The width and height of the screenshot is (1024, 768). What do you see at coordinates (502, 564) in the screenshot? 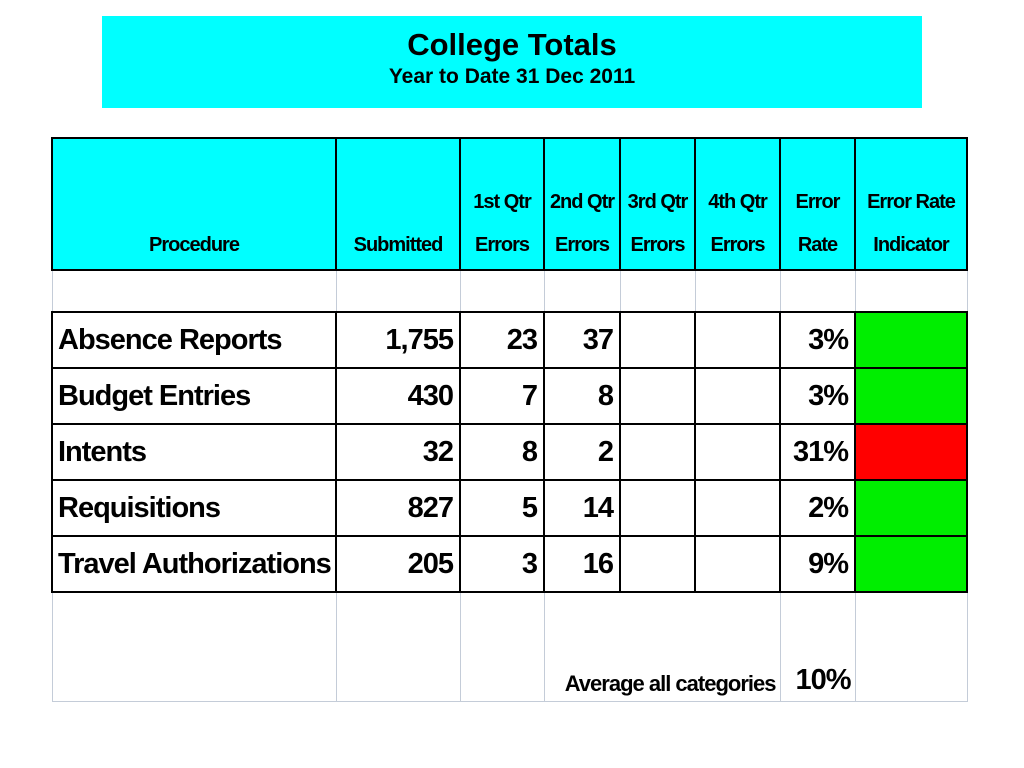
I see `q1-errors-cell: 3` at bounding box center [502, 564].